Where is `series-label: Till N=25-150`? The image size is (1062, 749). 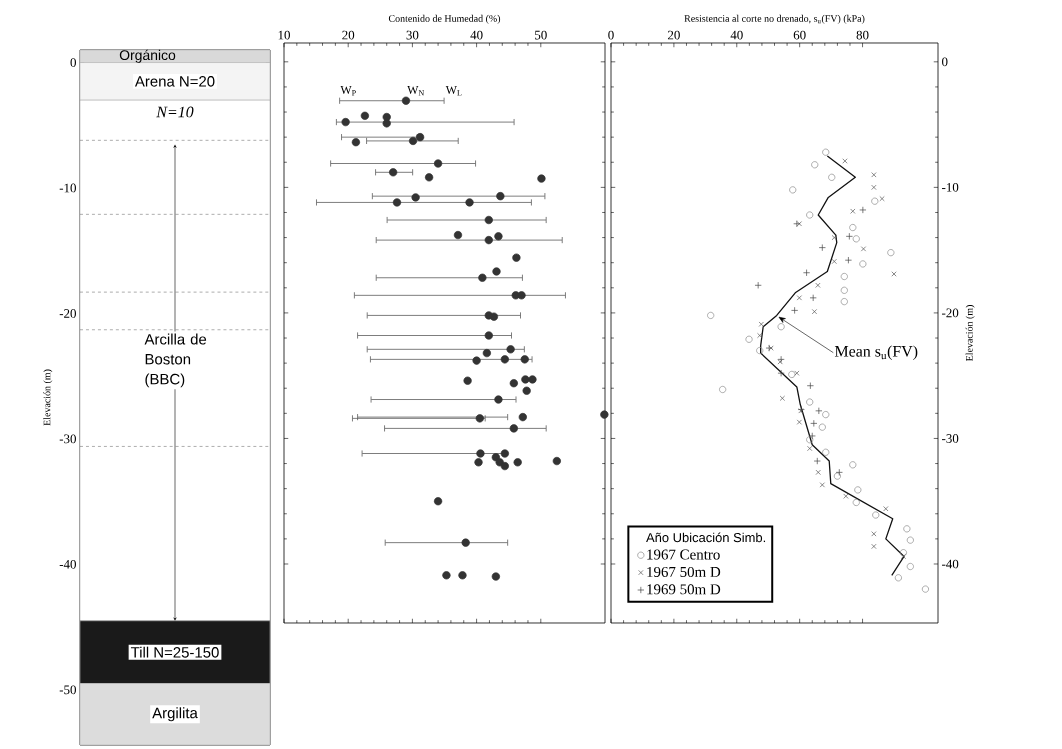 series-label: Till N=25-150 is located at coordinates (174, 652).